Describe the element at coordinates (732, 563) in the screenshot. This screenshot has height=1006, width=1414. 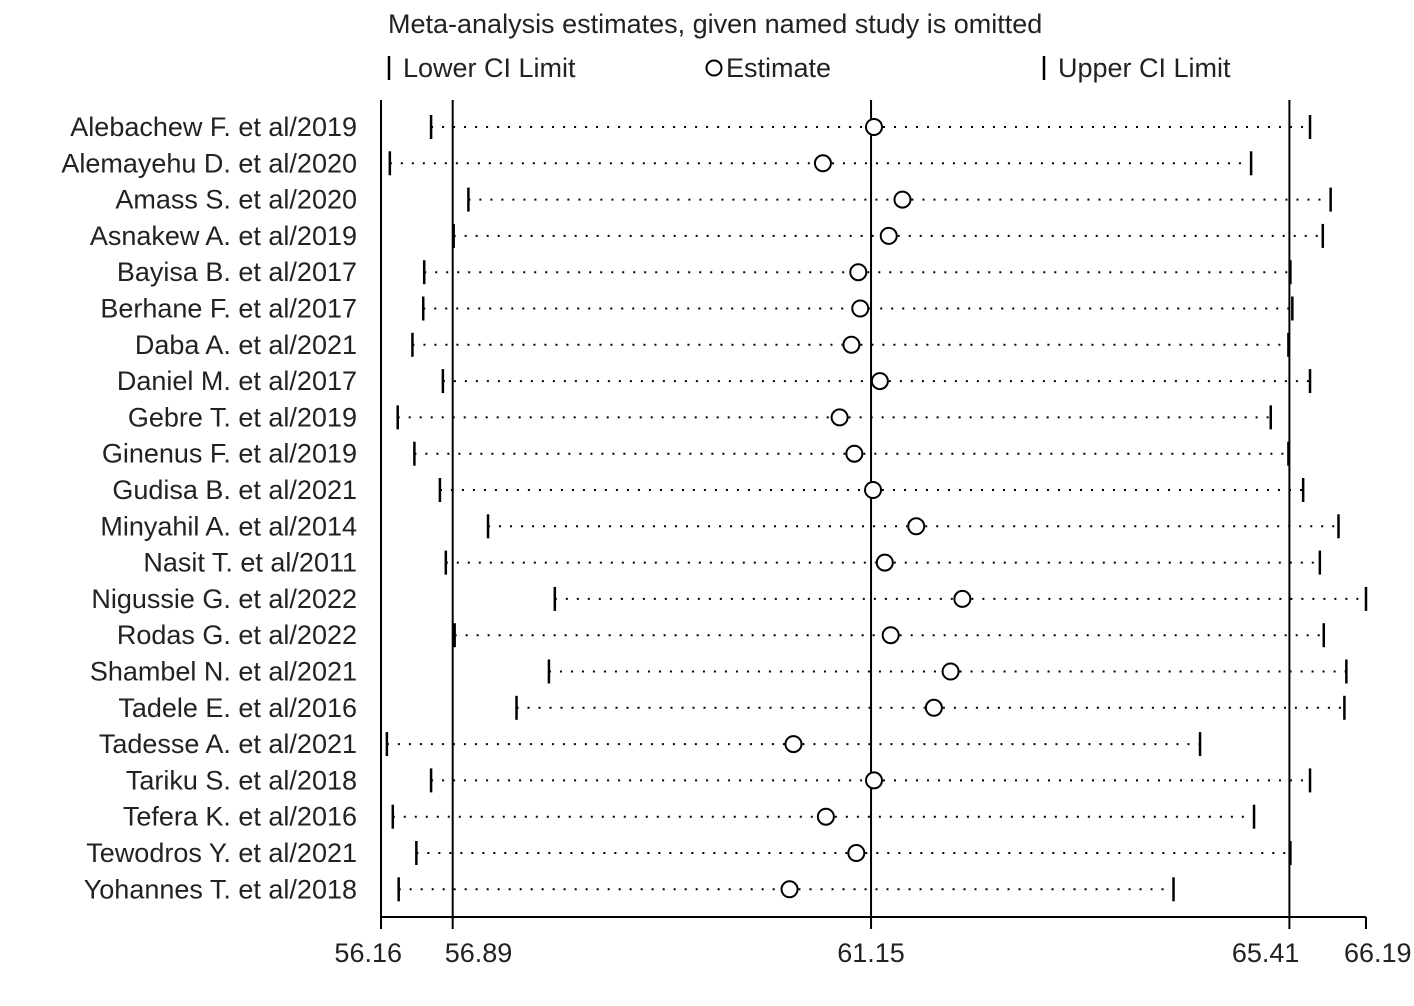
I see `study-row: Nasit T. et al/2011` at that location.